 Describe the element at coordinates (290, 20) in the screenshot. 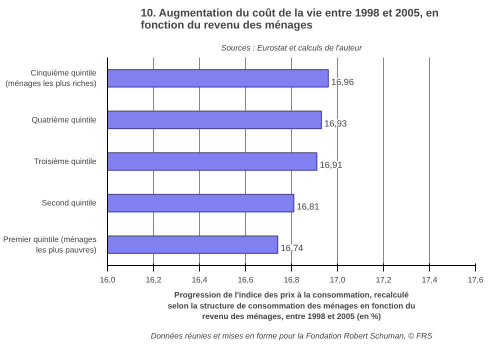

I see `chart-title: 10. Augmentation du coût de la vie entre 1998 et 2005, en fonction du revenu des ménages` at that location.